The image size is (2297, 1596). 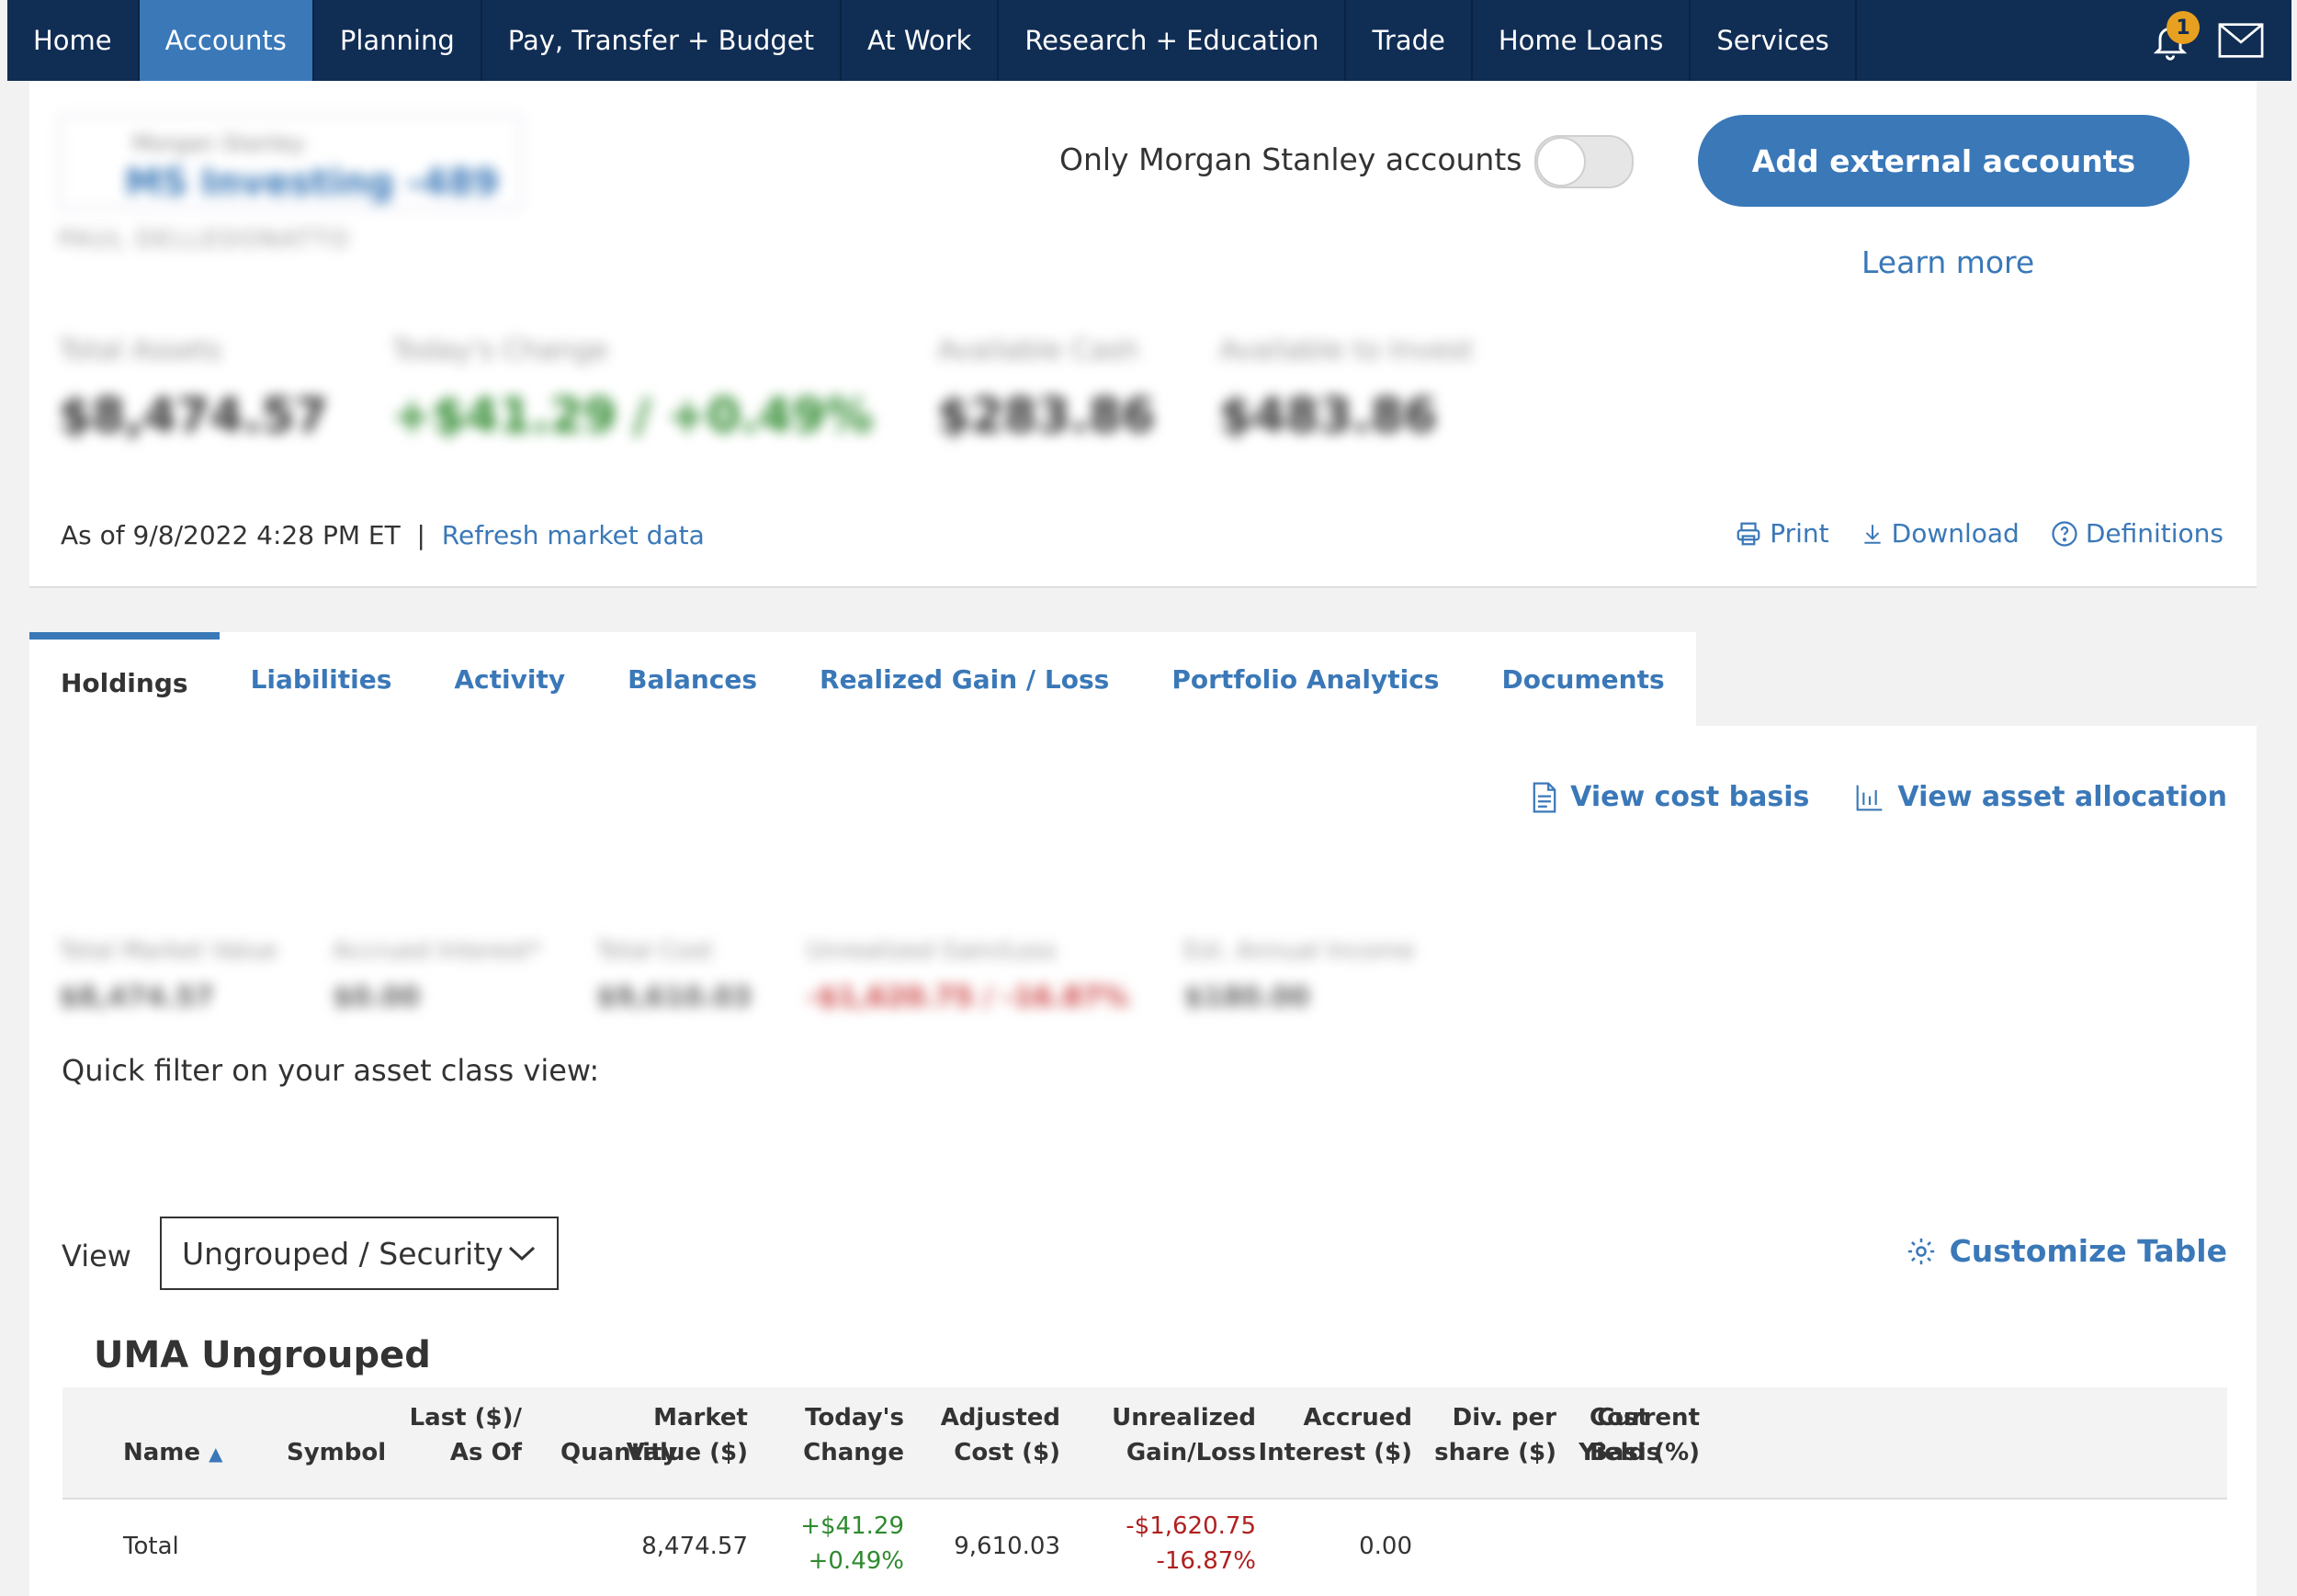 What do you see at coordinates (262, 1355) in the screenshot?
I see `table-title: UMA Ungrouped` at bounding box center [262, 1355].